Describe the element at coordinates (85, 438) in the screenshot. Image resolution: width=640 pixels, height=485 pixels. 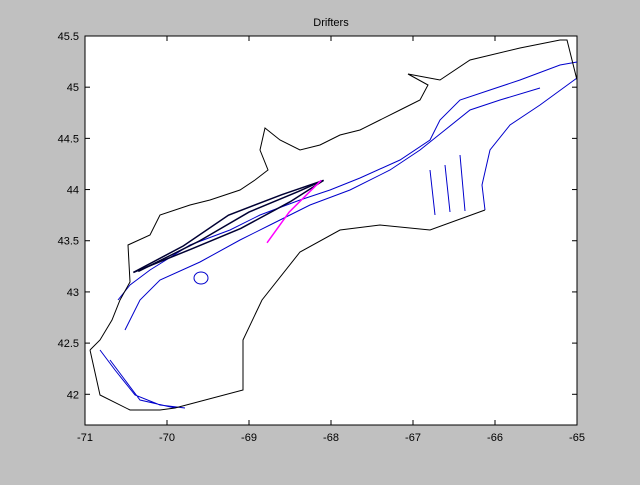
I see `x-tick-label: -71` at that location.